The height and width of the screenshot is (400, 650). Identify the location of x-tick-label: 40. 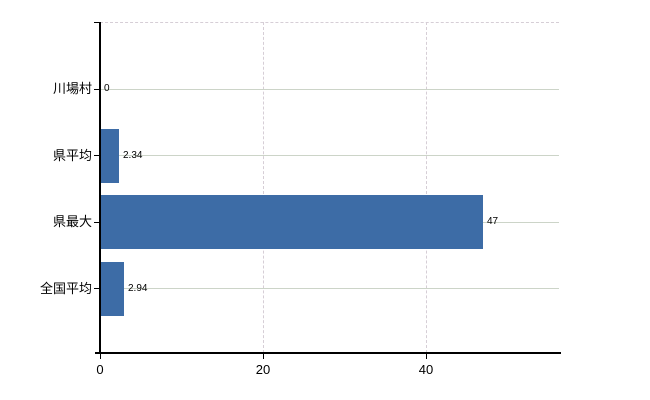
(426, 369).